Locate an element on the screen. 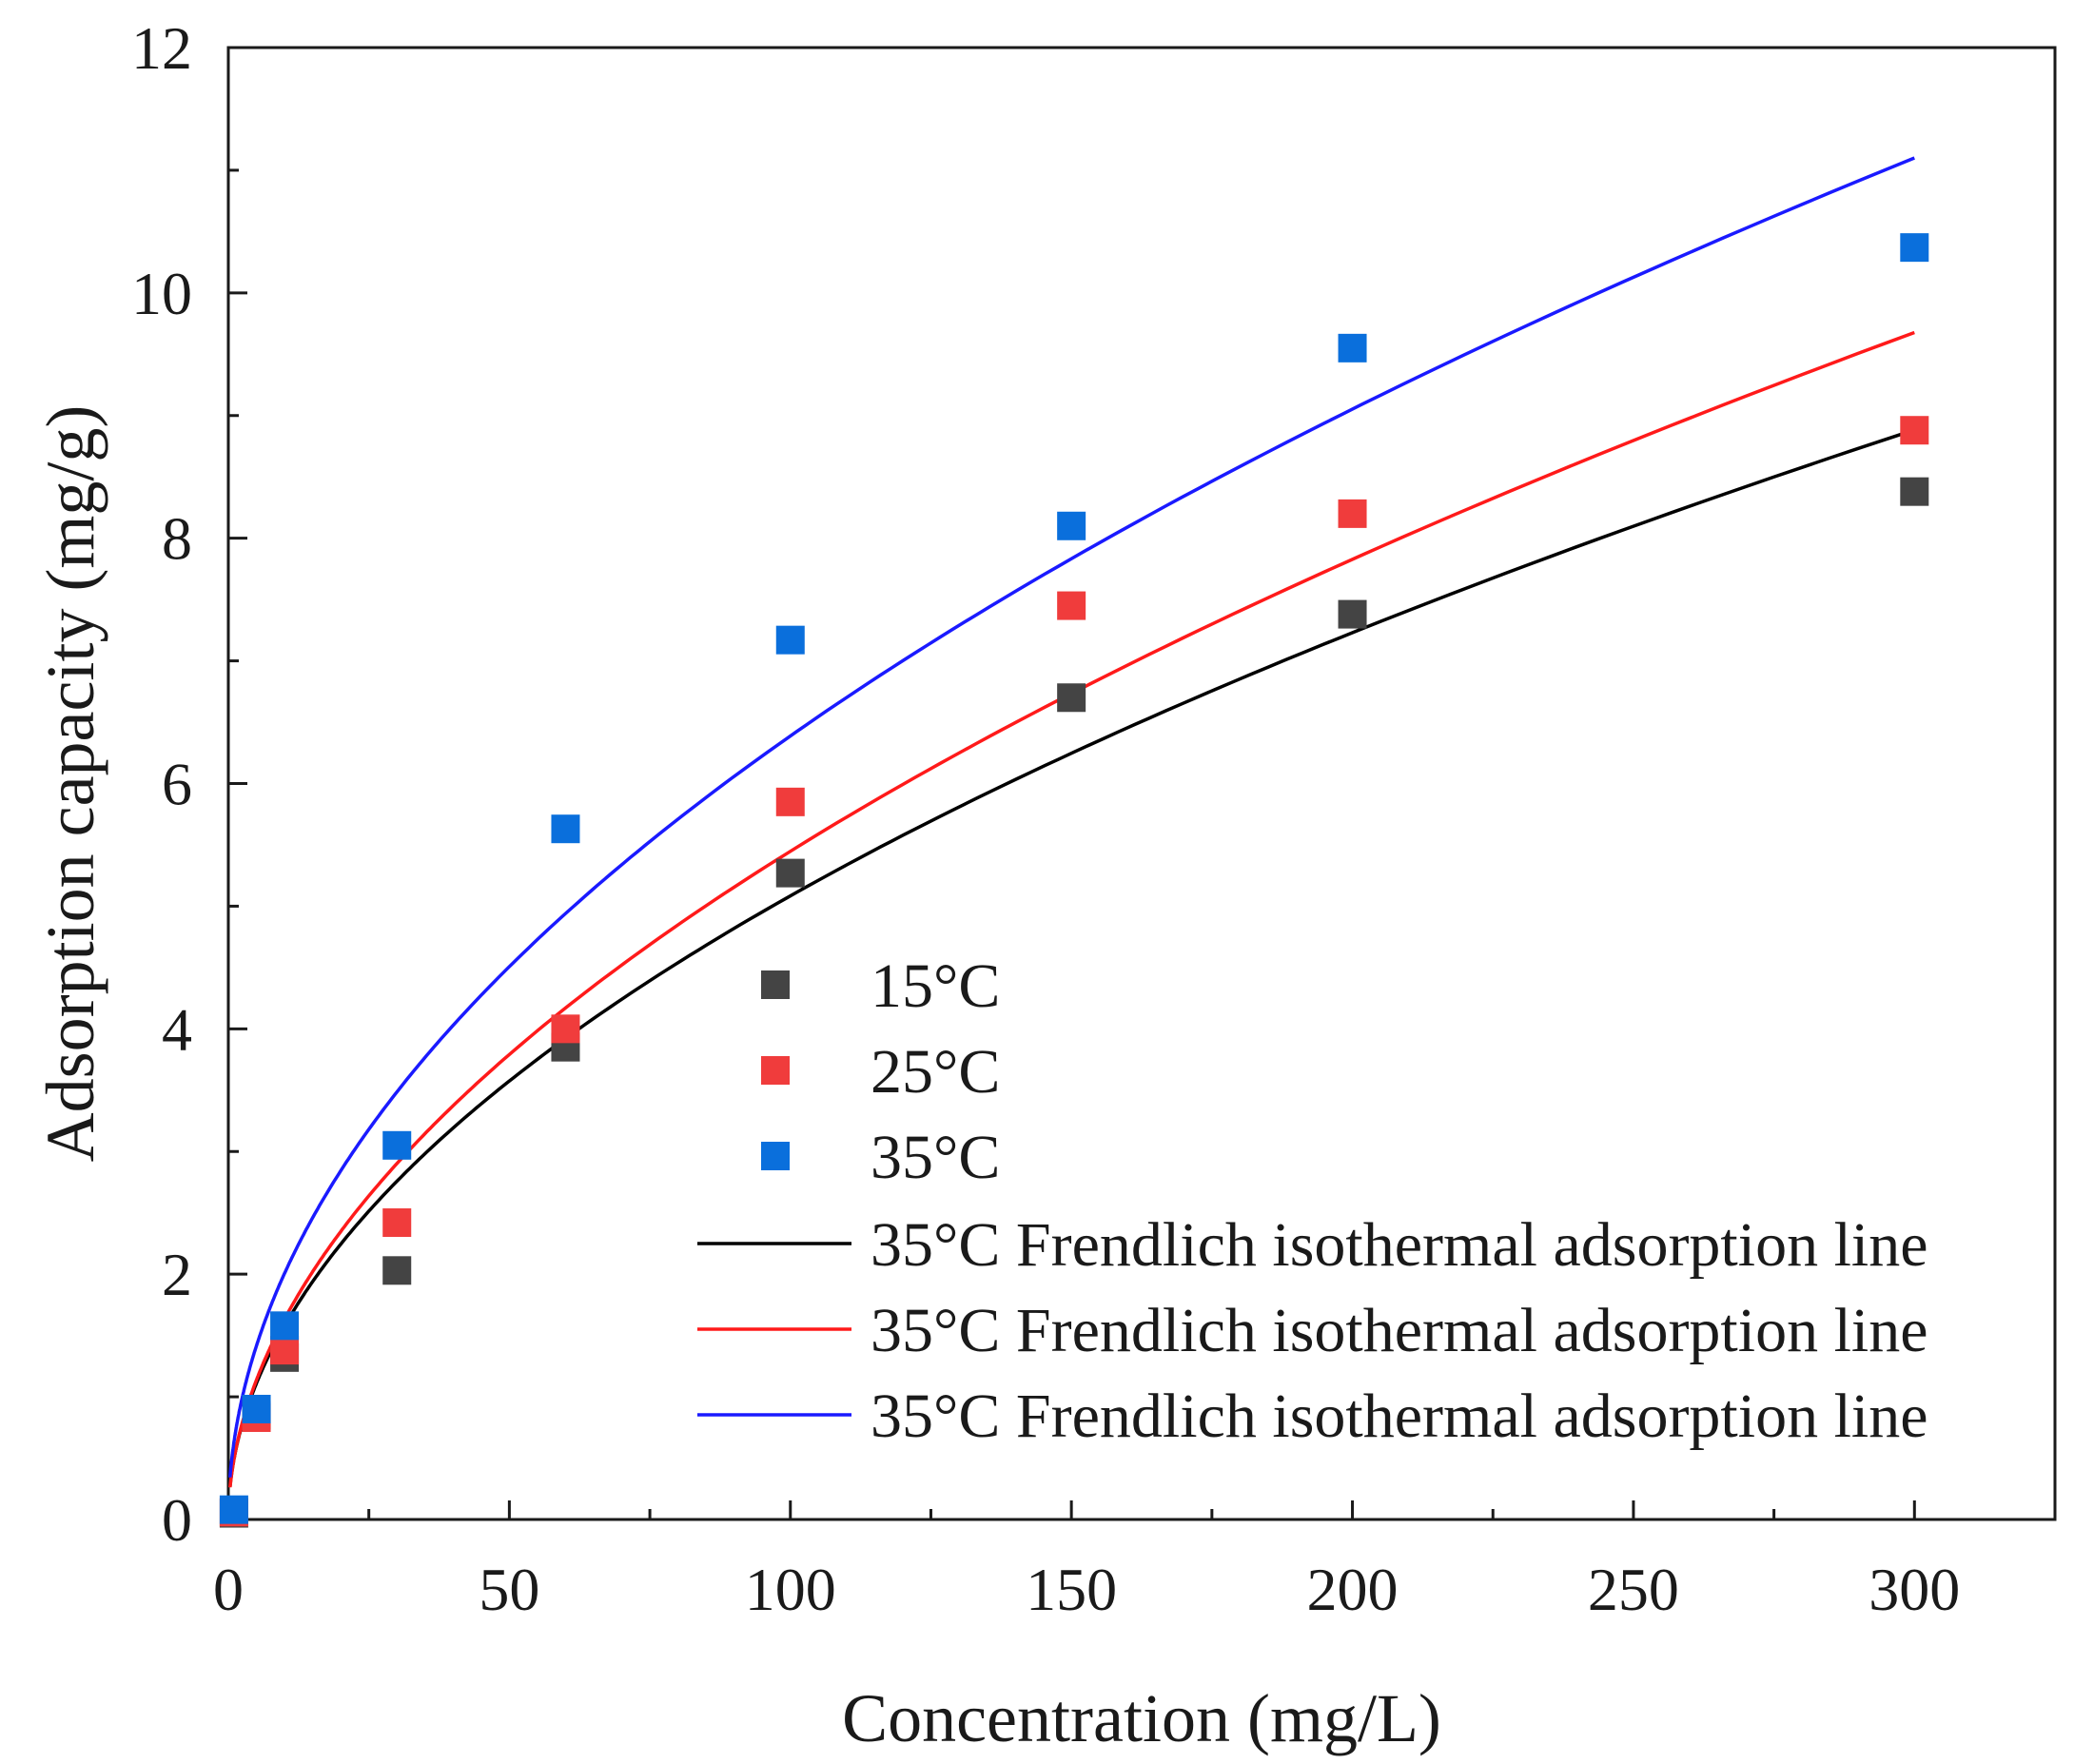  legend-label: 25°C is located at coordinates (935, 1072).